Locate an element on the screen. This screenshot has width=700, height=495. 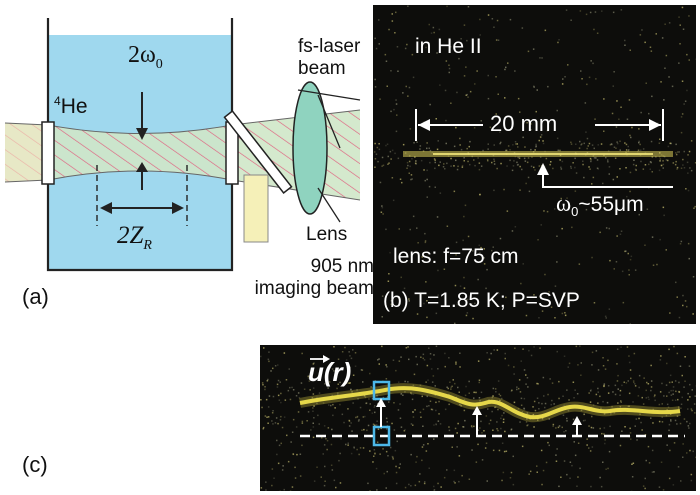
lens-shape is located at coordinates (310, 148).